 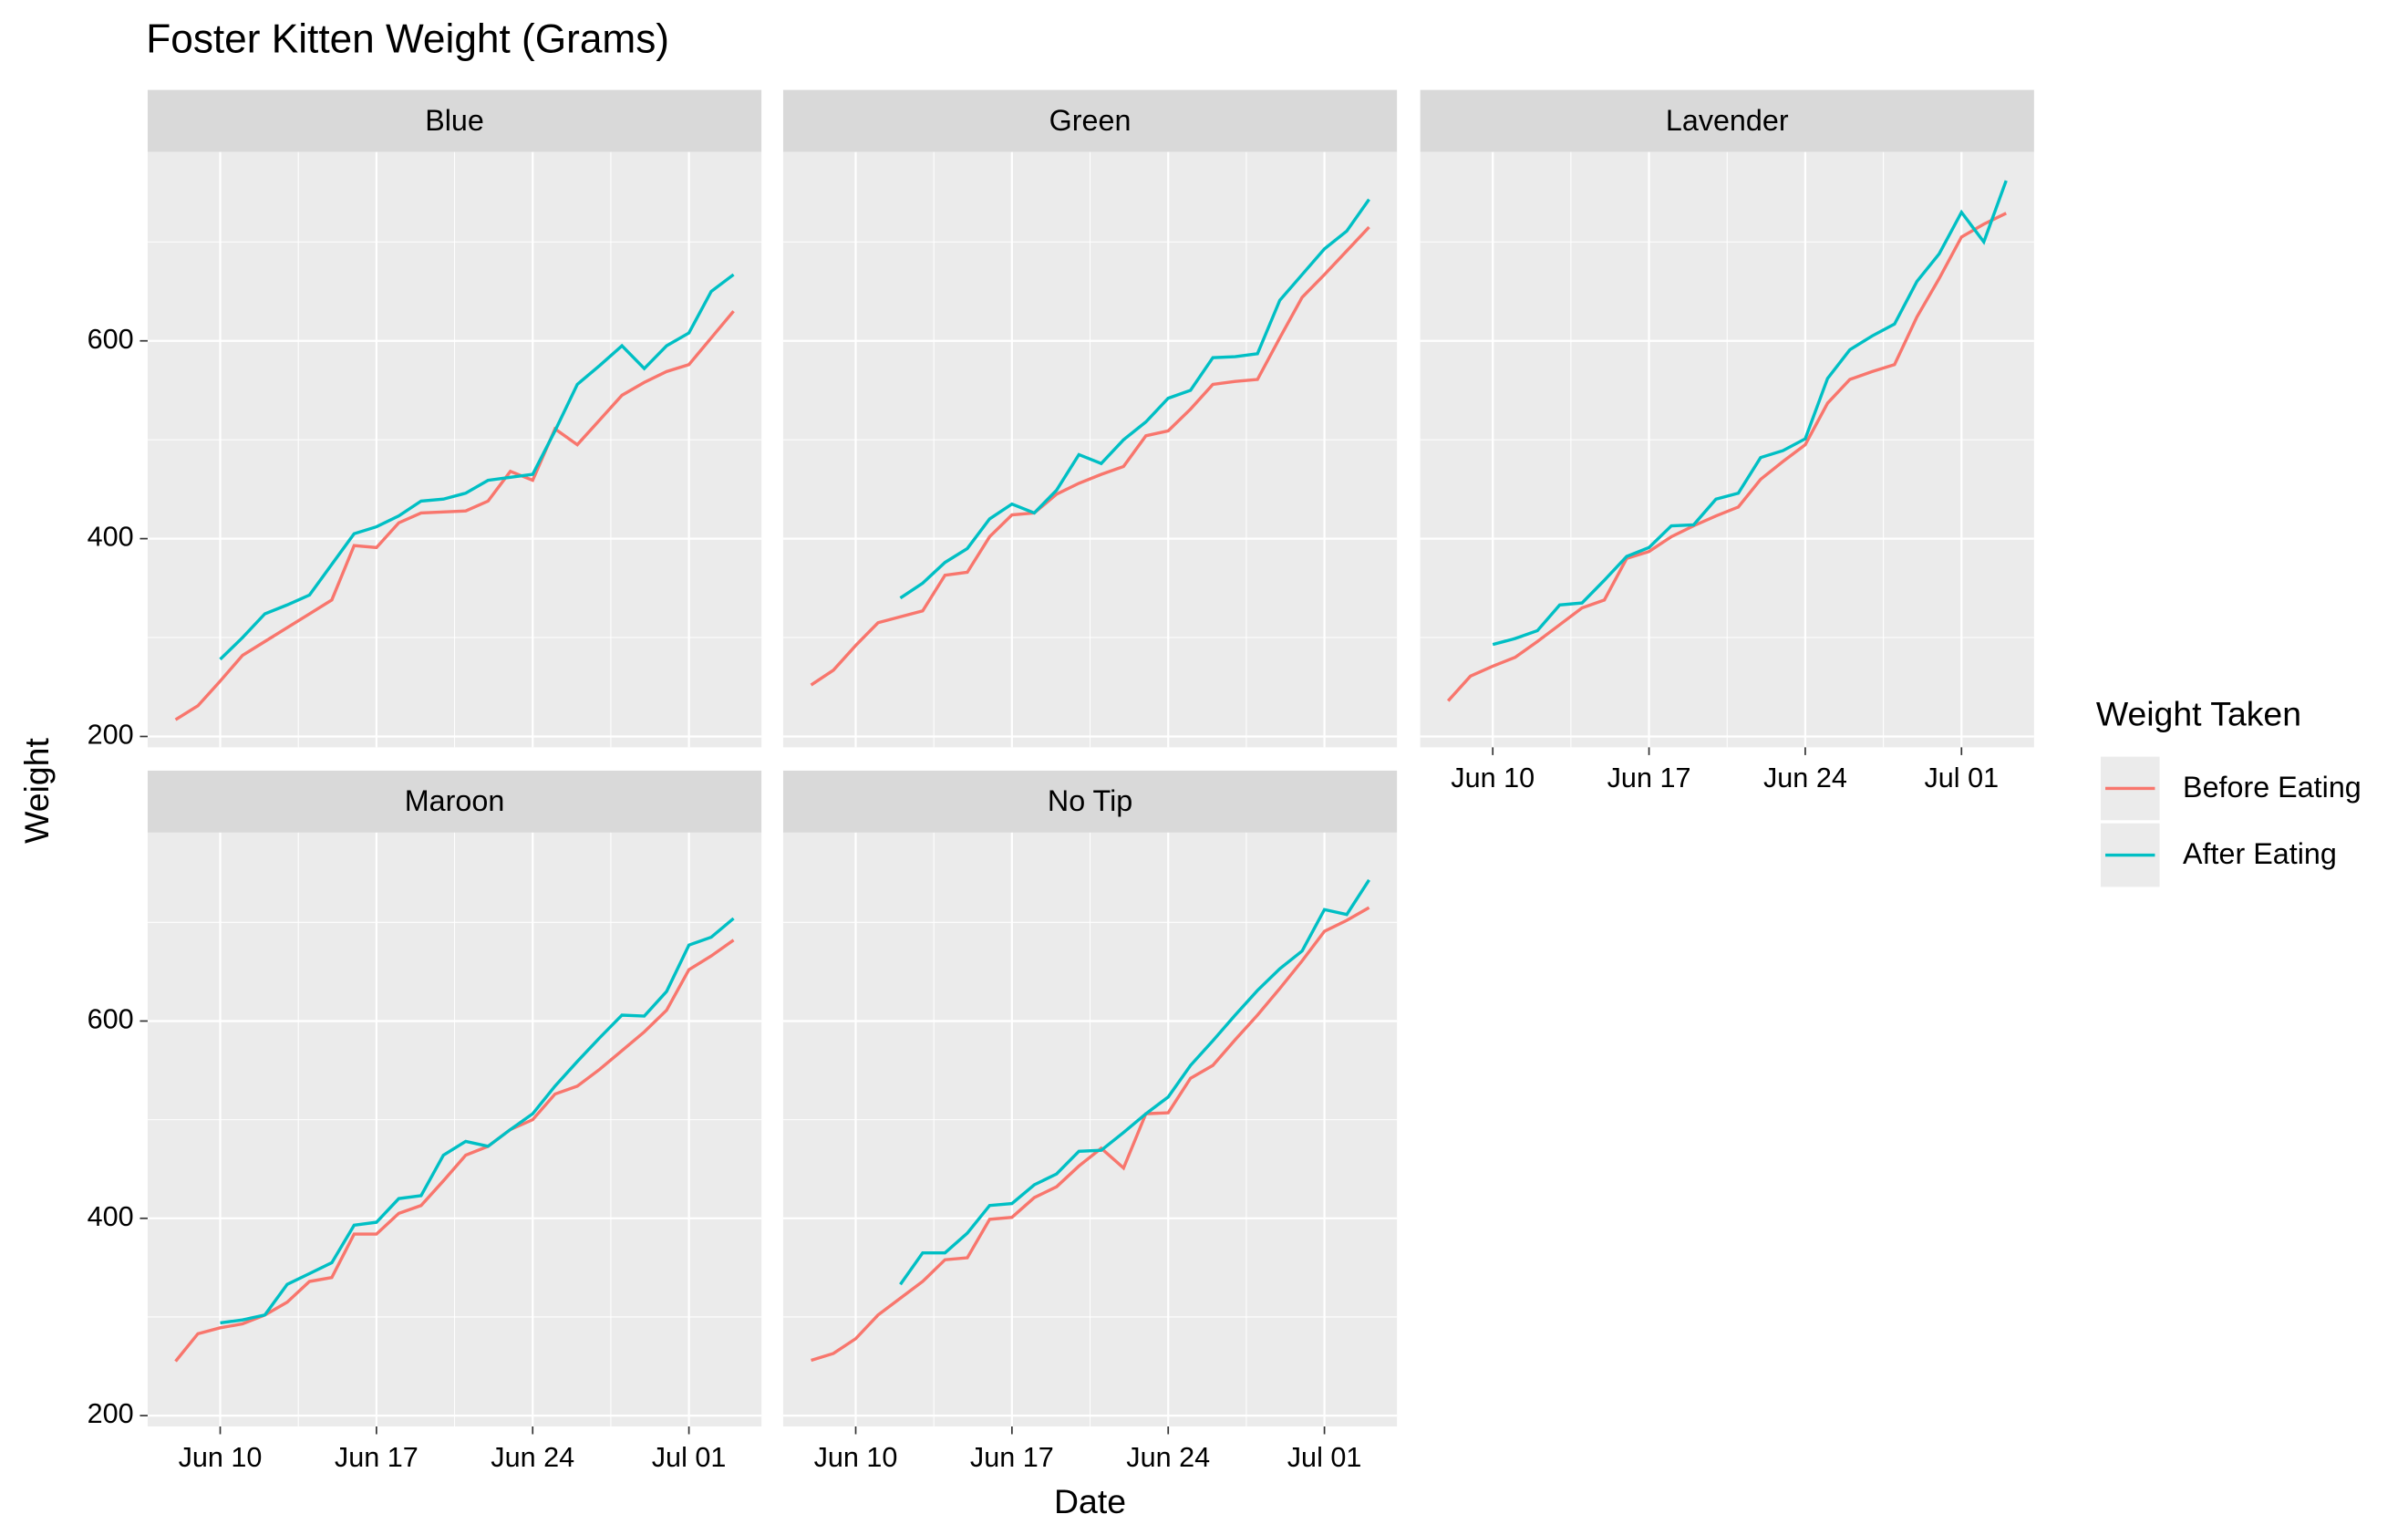 I want to click on strip-label: Blue, so click(x=455, y=120).